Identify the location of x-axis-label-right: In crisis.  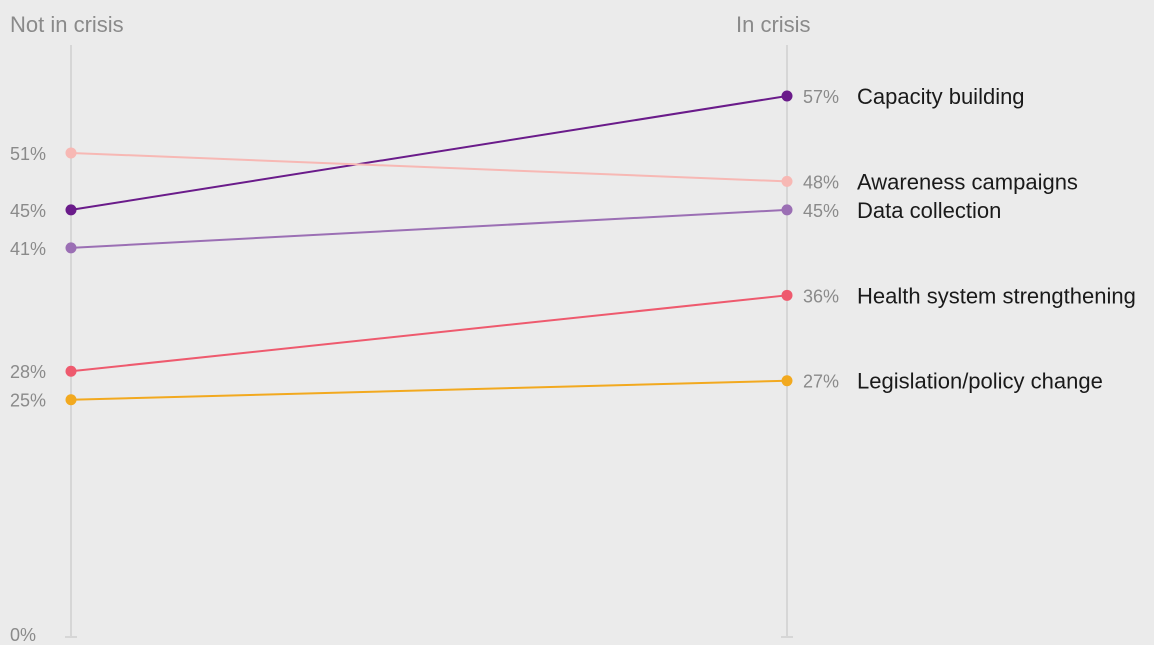
(773, 24).